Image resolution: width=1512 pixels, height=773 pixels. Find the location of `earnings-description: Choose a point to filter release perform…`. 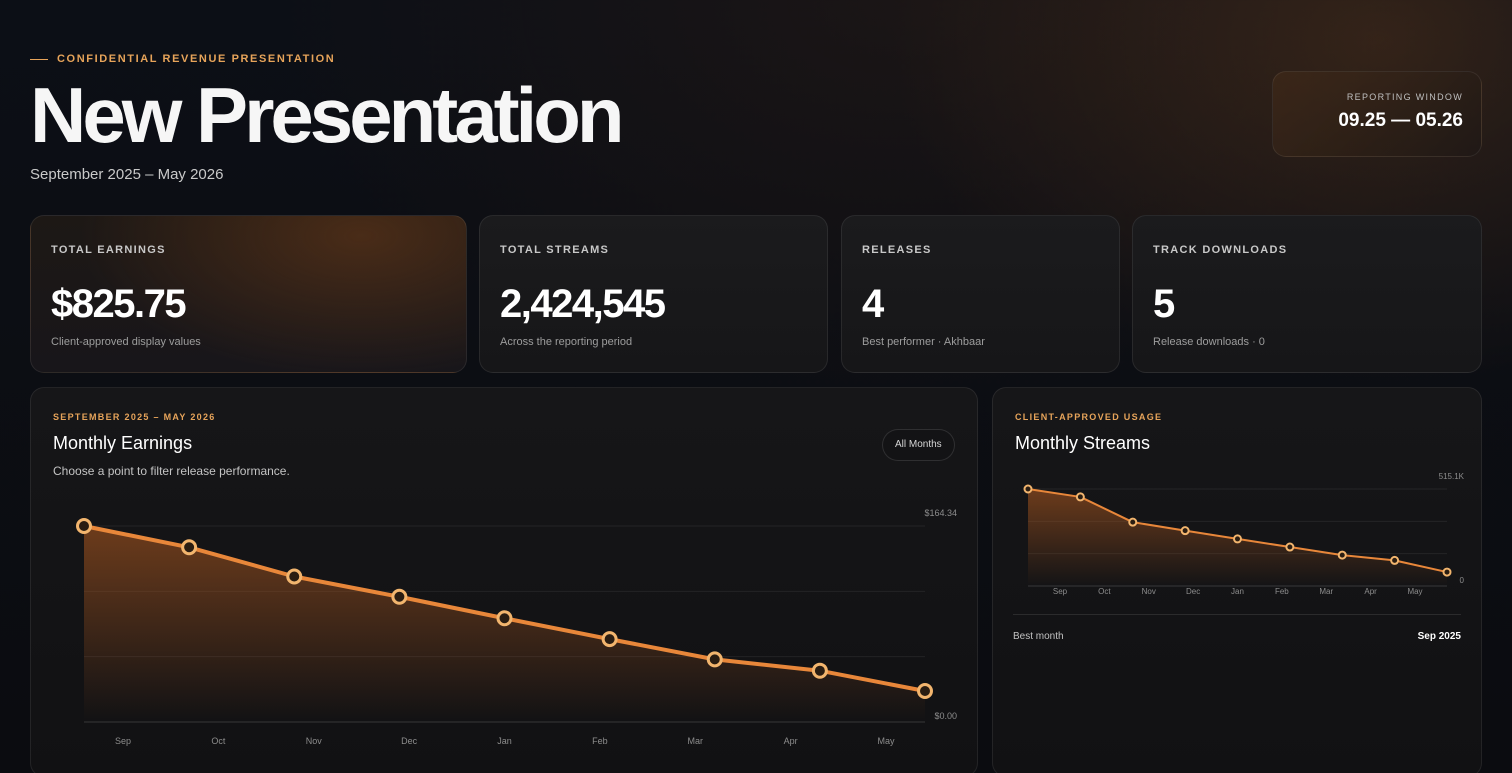

earnings-description: Choose a point to filter release perform… is located at coordinates (171, 471).